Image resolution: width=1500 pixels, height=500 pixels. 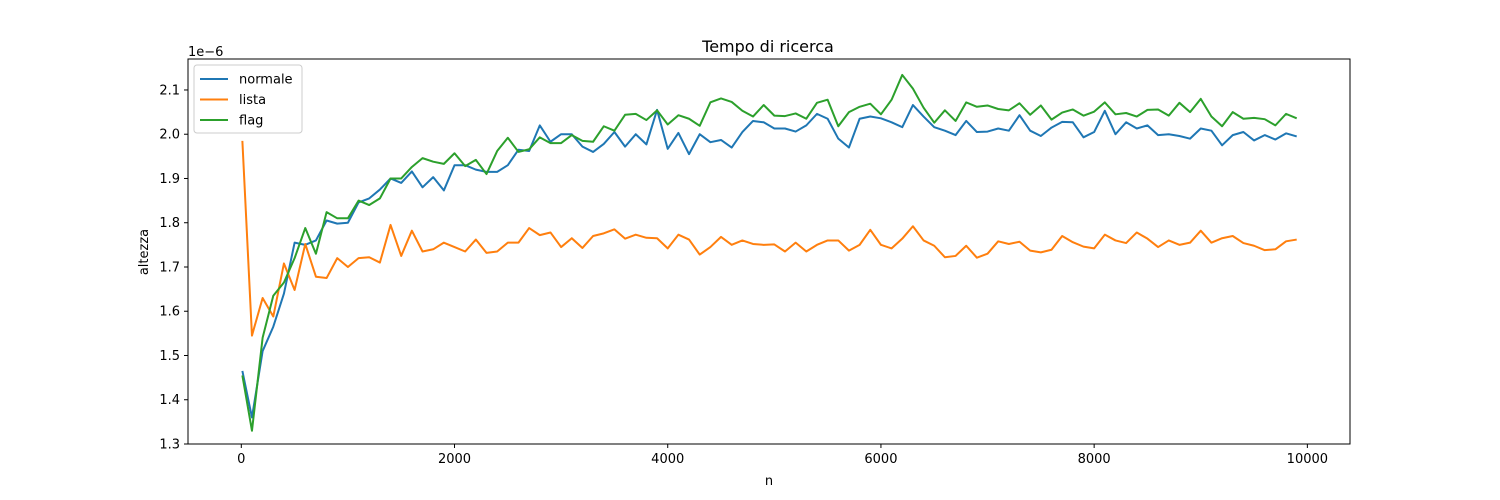 What do you see at coordinates (667, 459) in the screenshot?
I see `x-tick-label: 4000` at bounding box center [667, 459].